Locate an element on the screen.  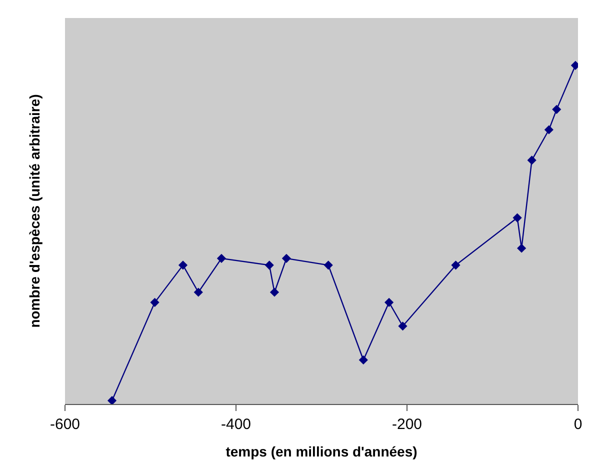
x-tick-label: -600 is located at coordinates (65, 424).